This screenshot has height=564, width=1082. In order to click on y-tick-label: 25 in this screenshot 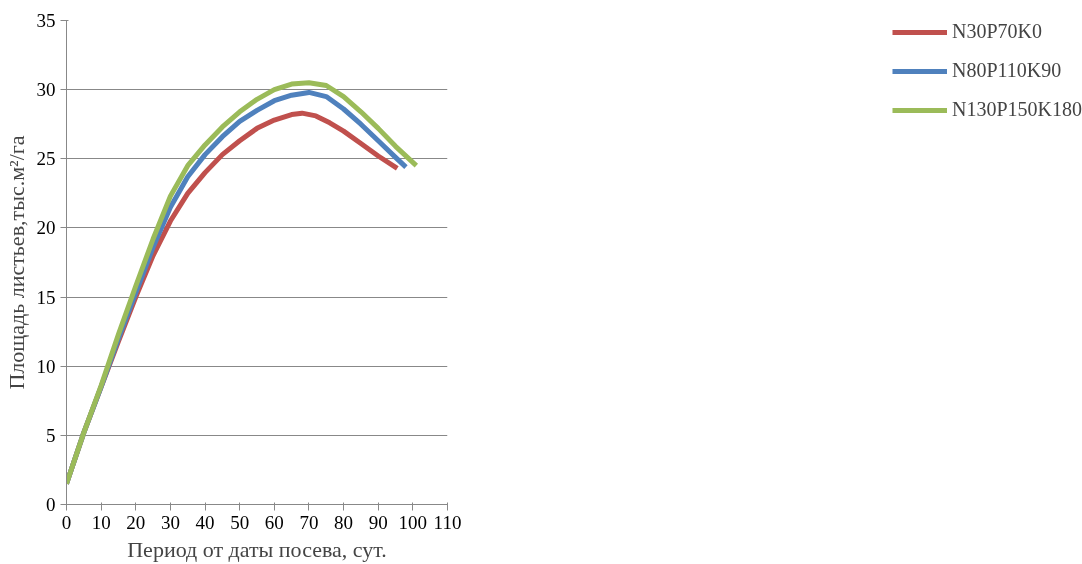, I will do `click(46, 159)`.